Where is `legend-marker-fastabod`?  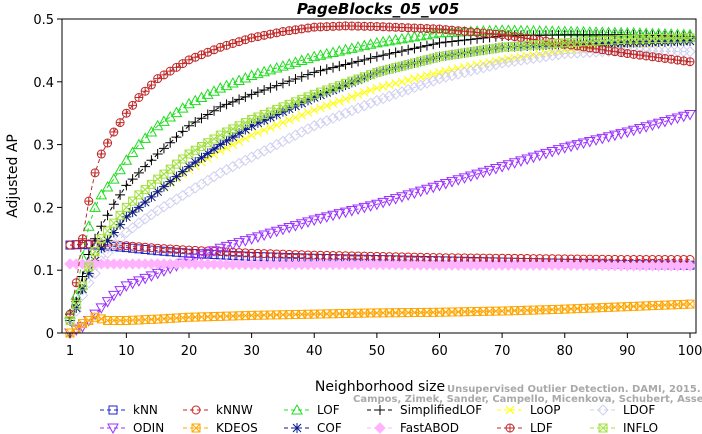
legend-marker-fastabod is located at coordinates (380, 428).